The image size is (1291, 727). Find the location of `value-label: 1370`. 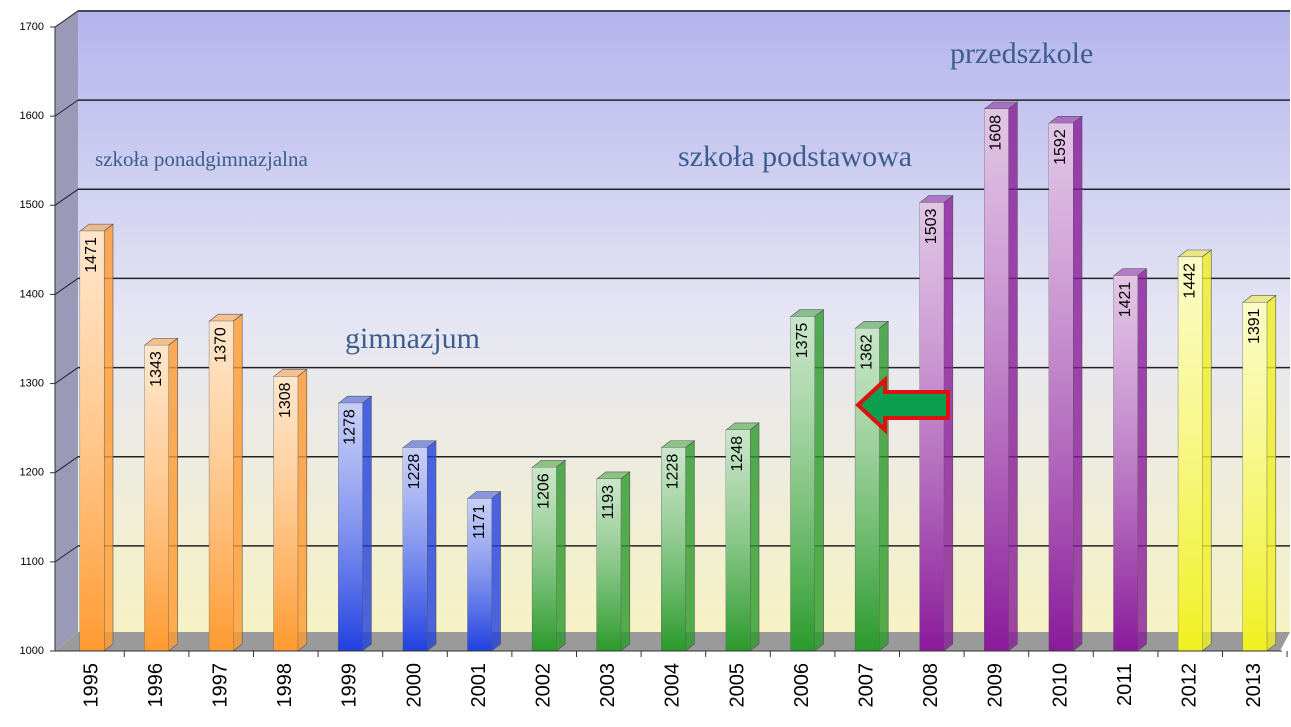

value-label: 1370 is located at coordinates (220, 345).